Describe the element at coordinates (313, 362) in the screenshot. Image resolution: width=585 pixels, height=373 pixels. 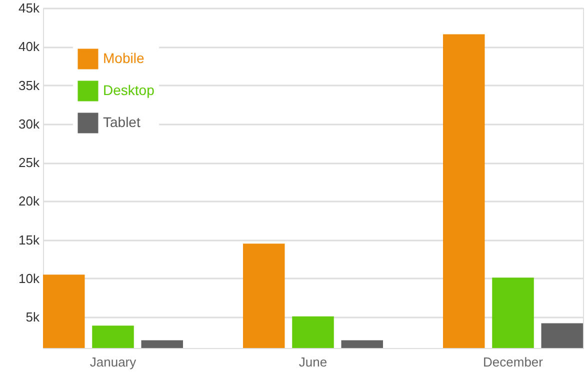
I see `x-tick-label: June` at that location.